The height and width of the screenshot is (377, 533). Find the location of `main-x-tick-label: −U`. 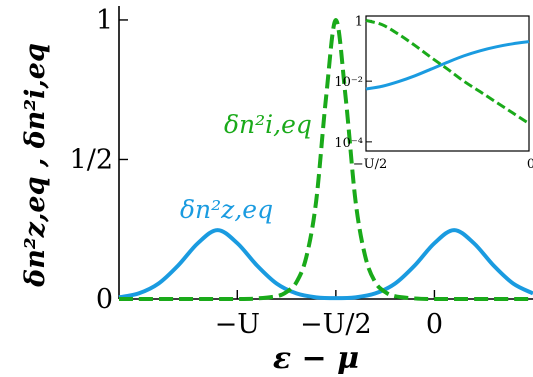

main-x-tick-label: −U is located at coordinates (237, 324).